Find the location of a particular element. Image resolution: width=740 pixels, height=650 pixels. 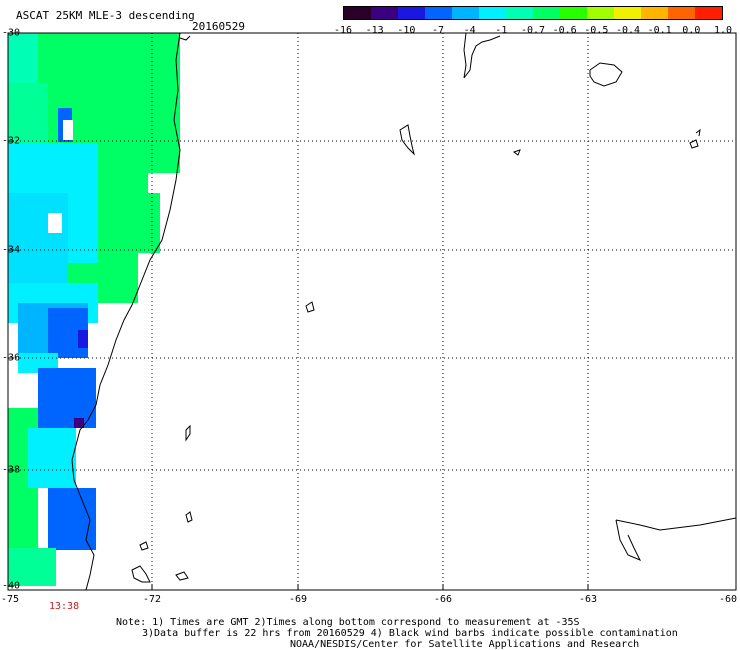

lon-label: -72 is located at coordinates (152, 599).